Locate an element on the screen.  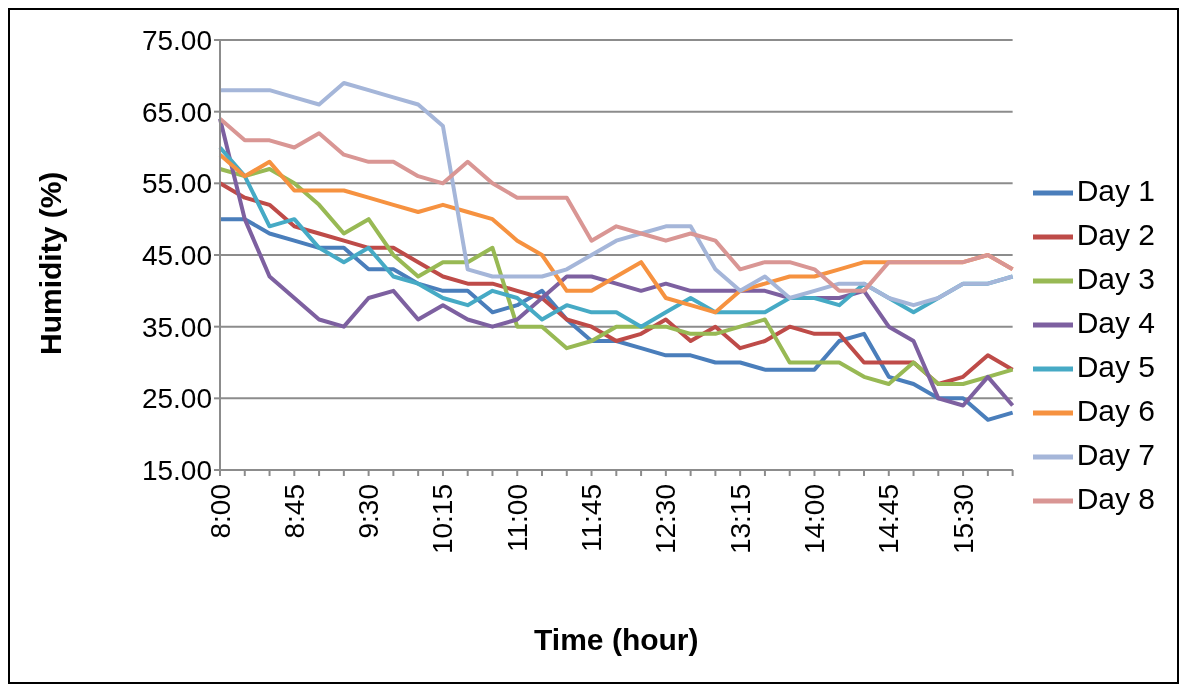
x-tick-label: 10:15 is located at coordinates (443, 519).